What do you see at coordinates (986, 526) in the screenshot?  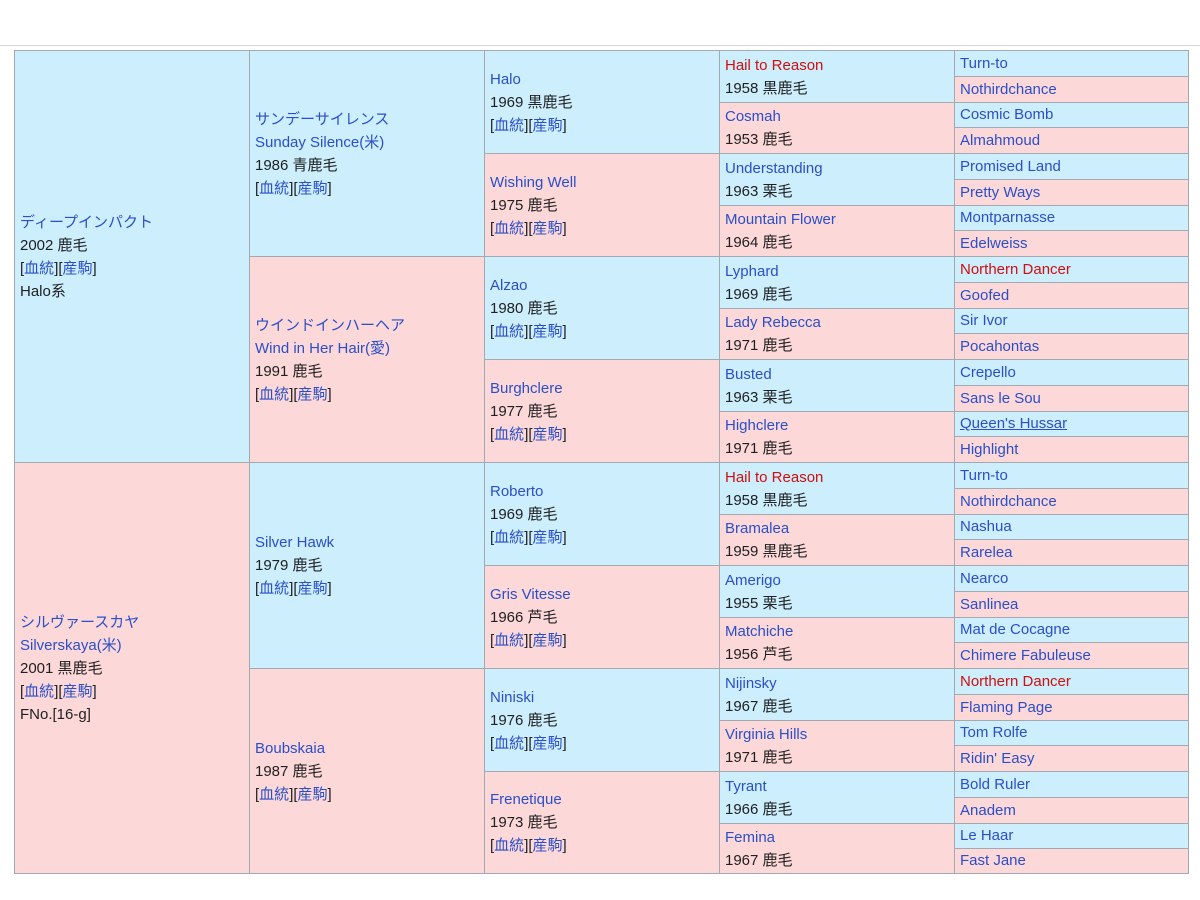 I see `horse-name-link: Nashua` at bounding box center [986, 526].